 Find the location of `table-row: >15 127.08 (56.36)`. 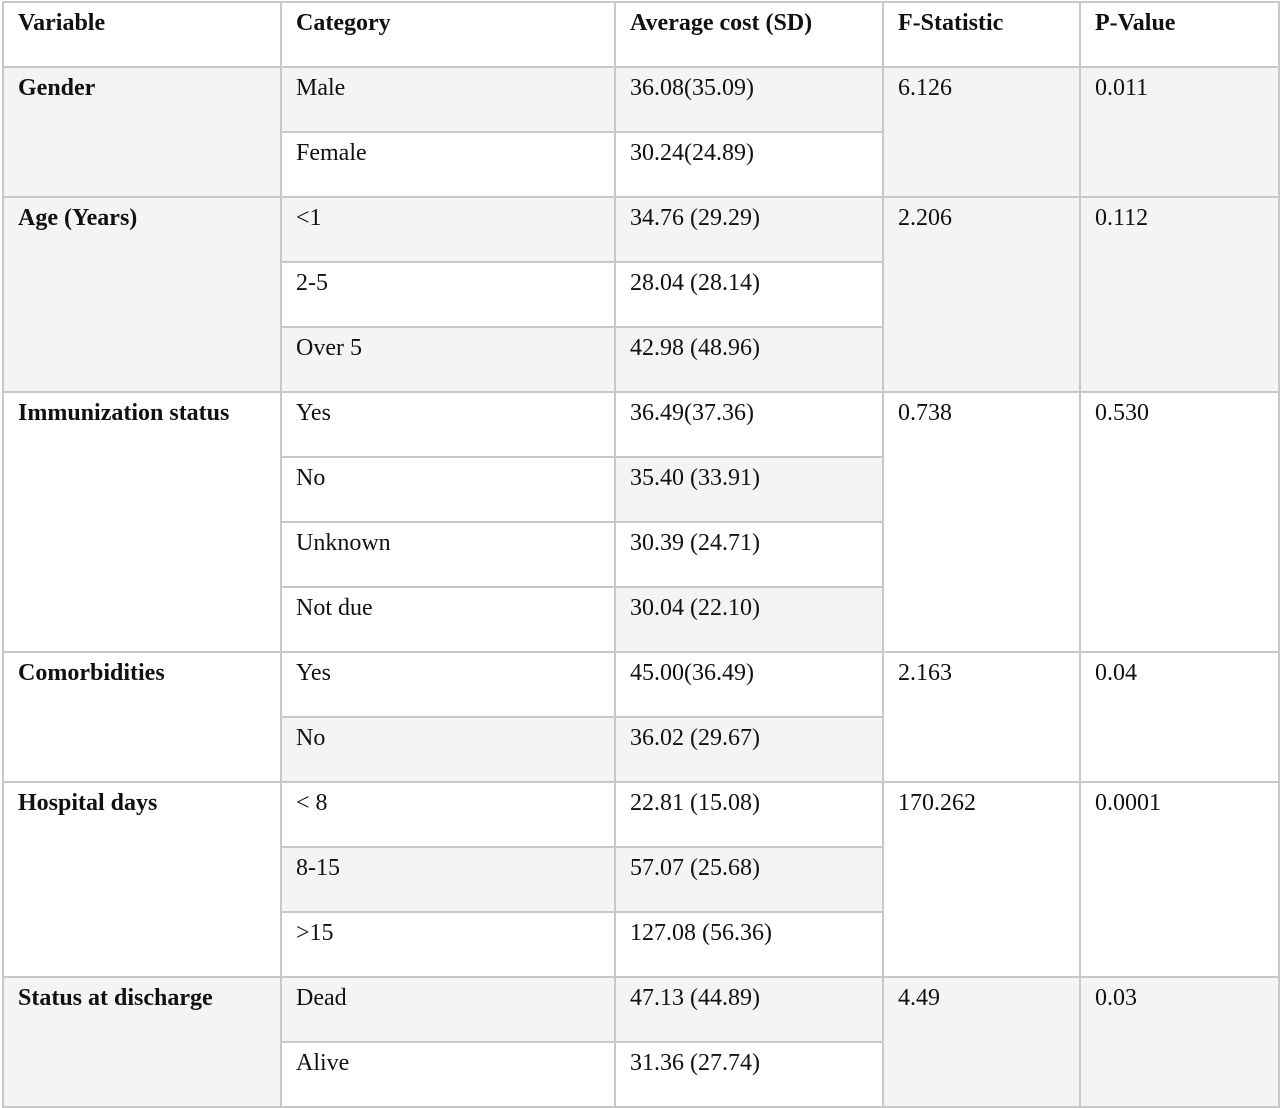

table-row: >15 127.08 (56.36) is located at coordinates (641, 944).